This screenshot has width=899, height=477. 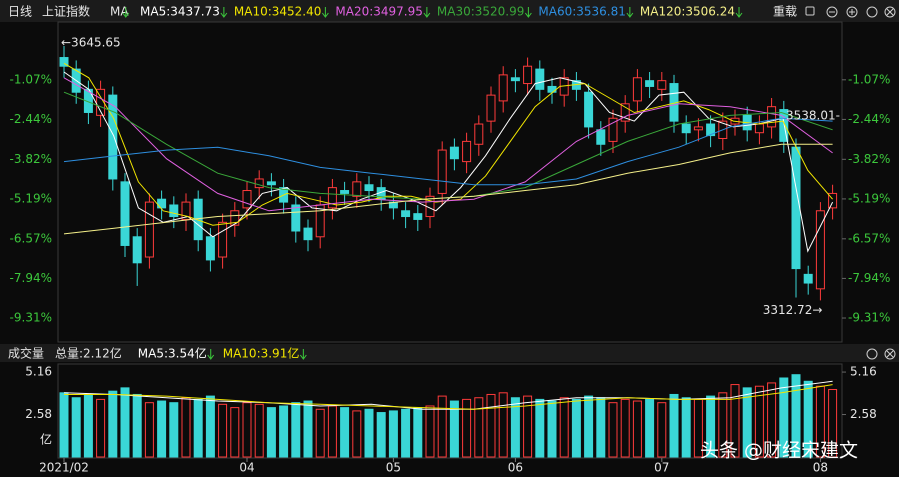 I want to click on legend-entry: MA5:3.54亿, so click(x=172, y=353).